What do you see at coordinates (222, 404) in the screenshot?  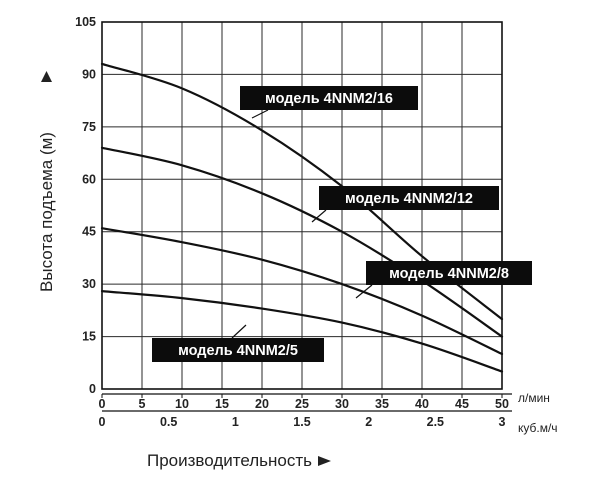 I see `x-tick-label: 15` at bounding box center [222, 404].